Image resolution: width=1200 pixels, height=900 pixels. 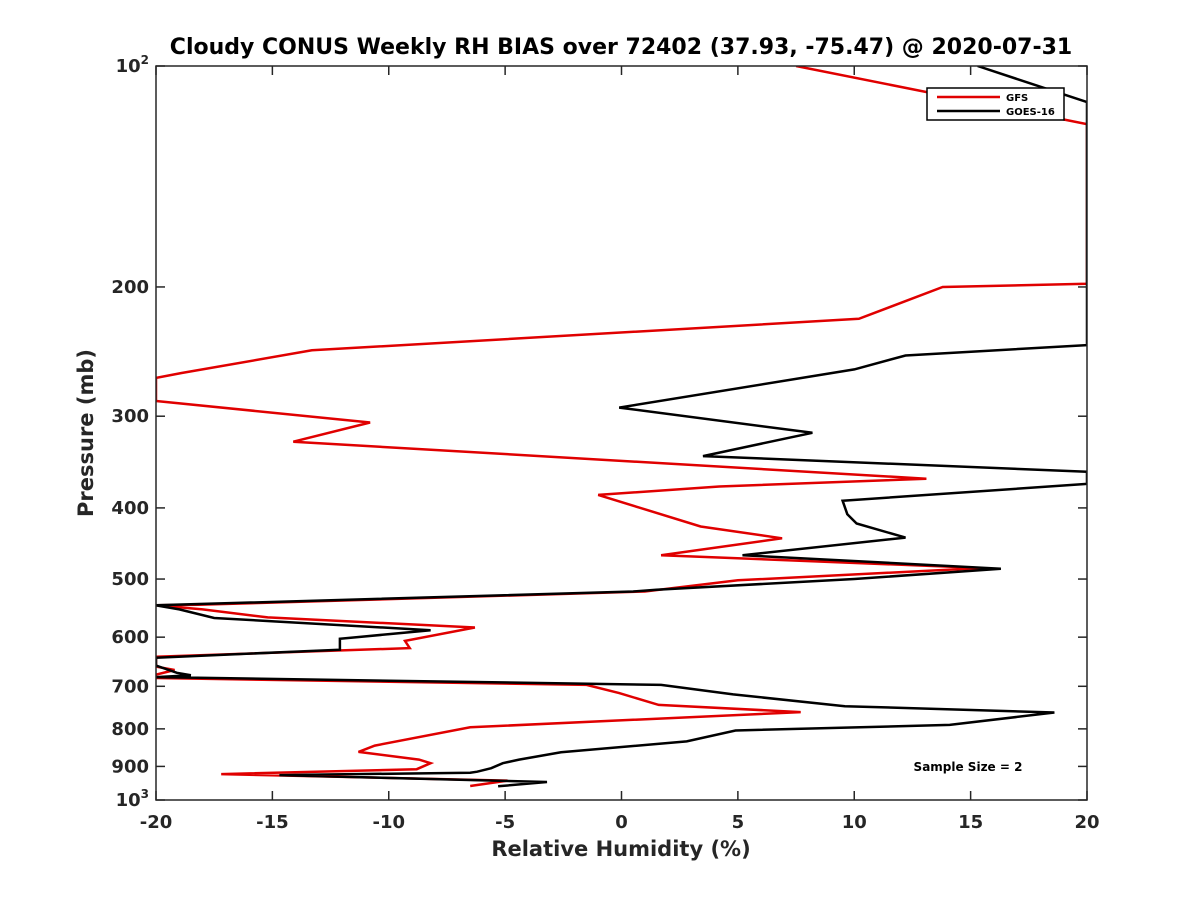 I want to click on y-tick-label: 700, so click(x=130, y=686).